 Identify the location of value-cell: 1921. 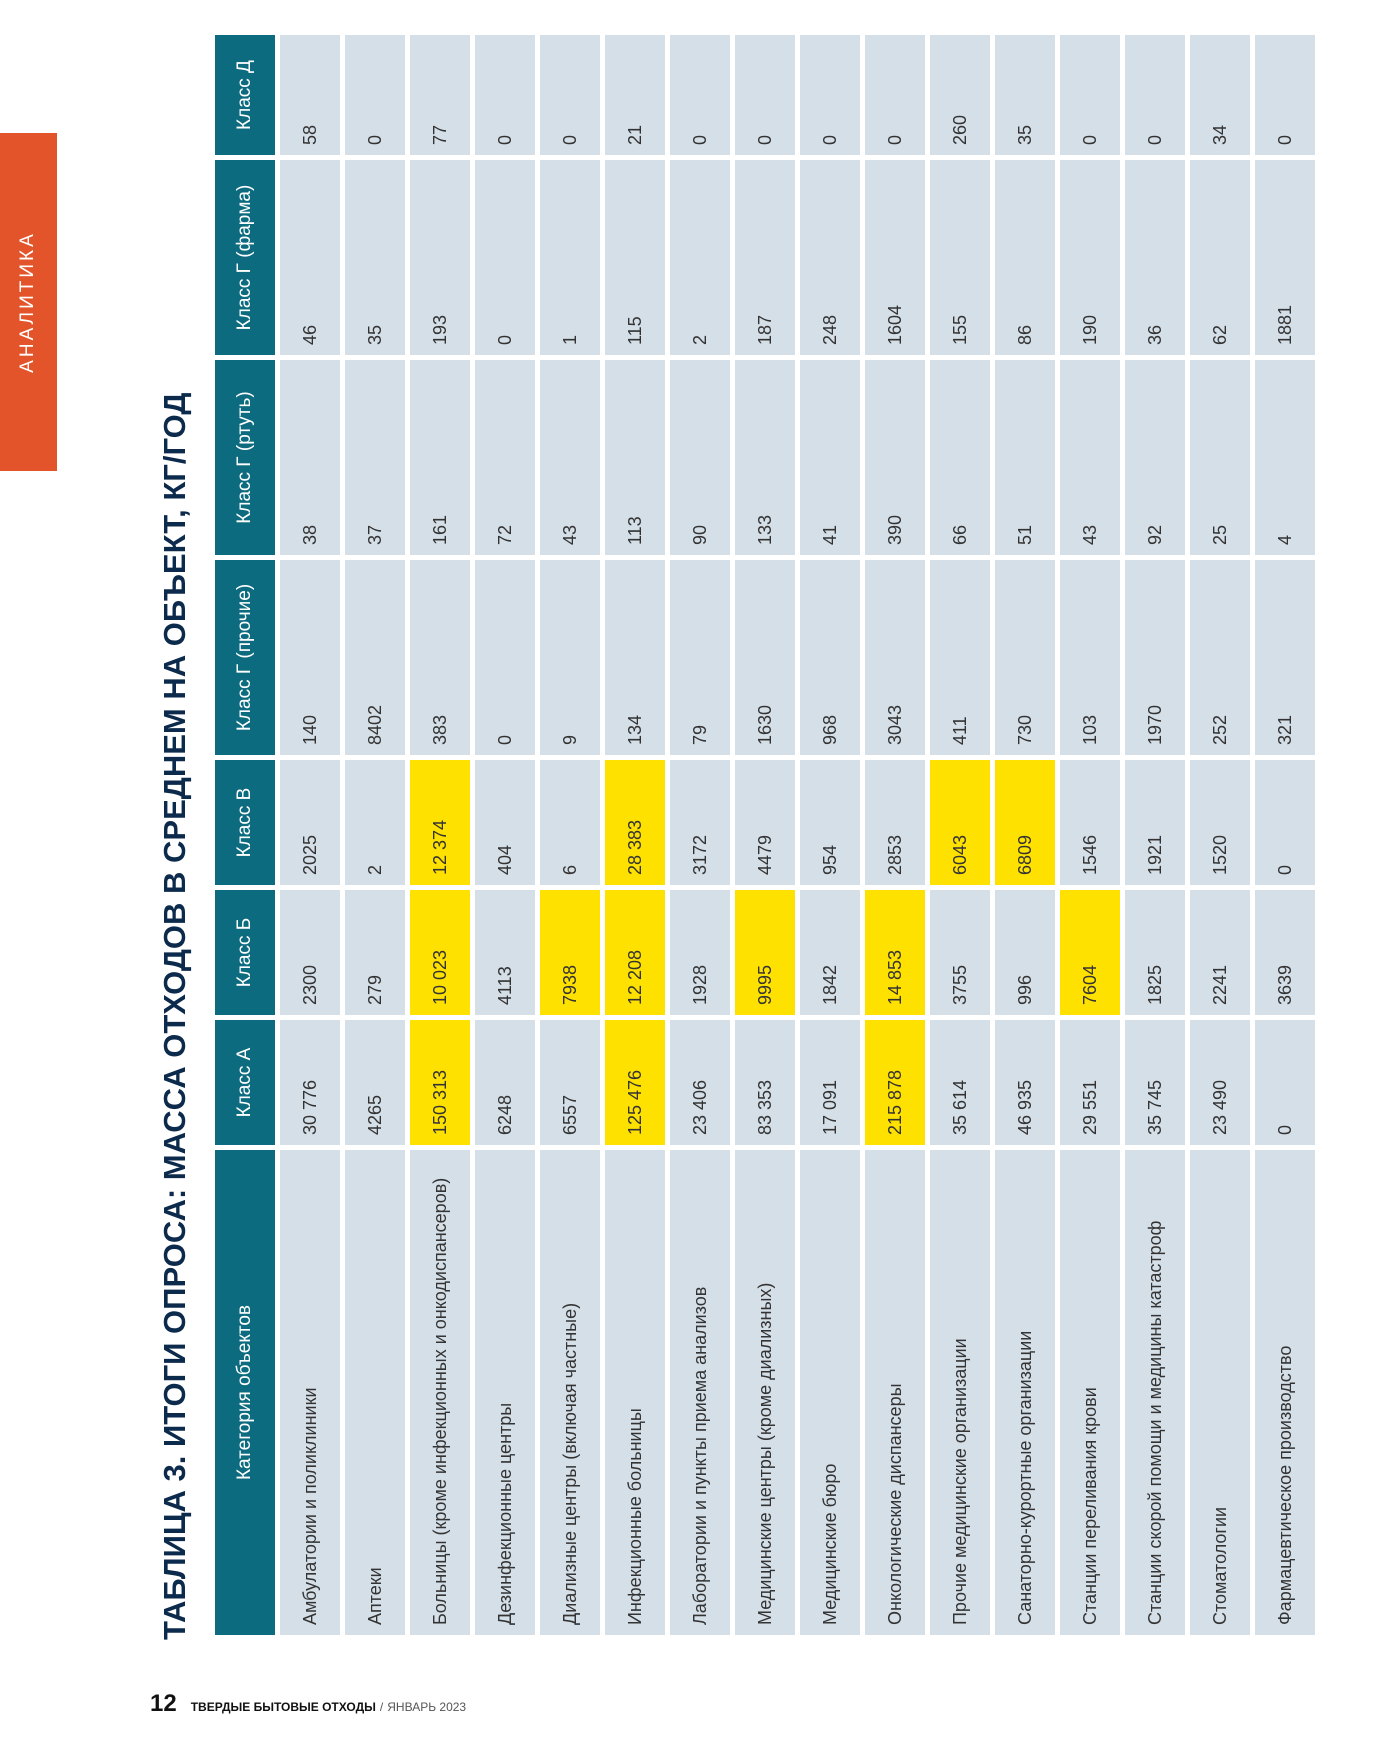
(1155, 822).